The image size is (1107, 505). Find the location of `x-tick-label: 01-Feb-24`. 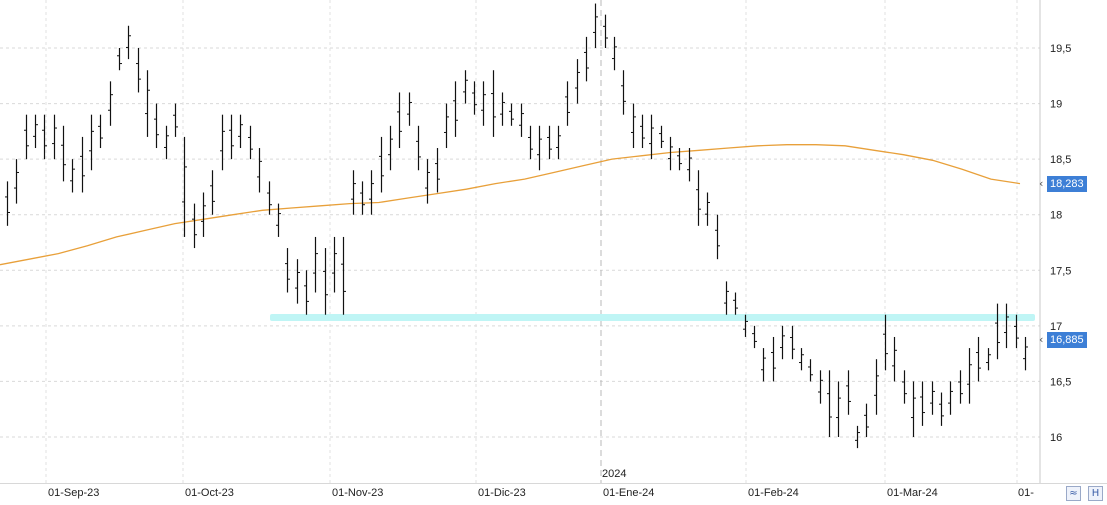

x-tick-label: 01-Feb-24 is located at coordinates (773, 493).